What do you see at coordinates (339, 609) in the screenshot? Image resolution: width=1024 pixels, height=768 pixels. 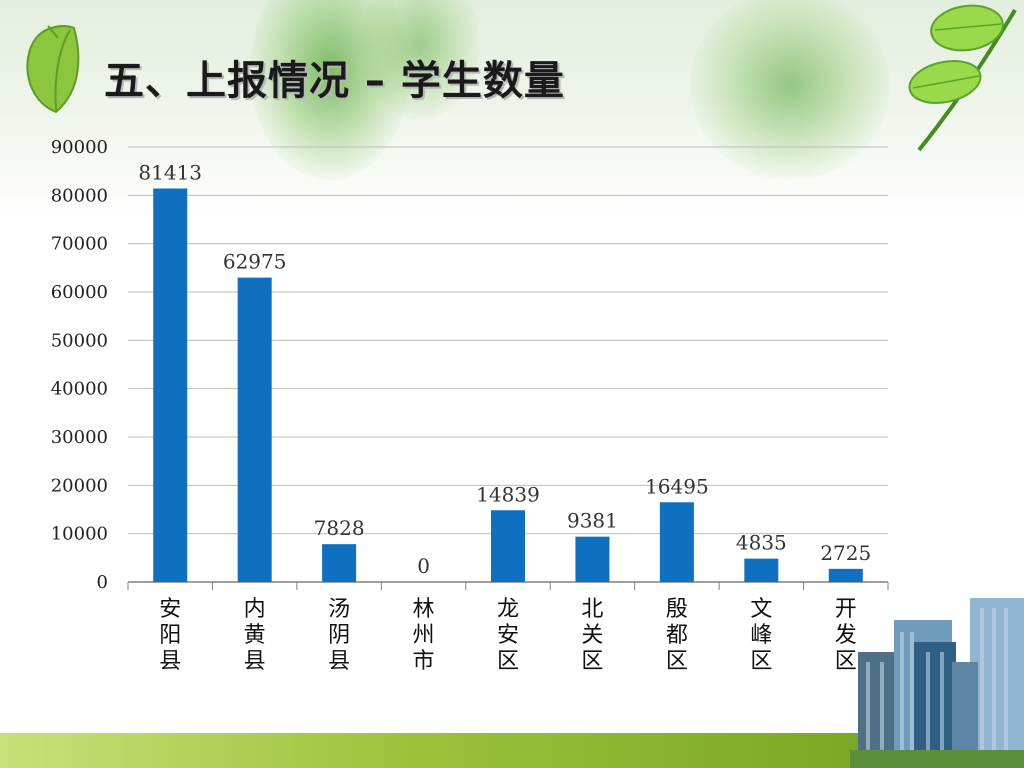 I see `x-tick-label-char: 汤` at bounding box center [339, 609].